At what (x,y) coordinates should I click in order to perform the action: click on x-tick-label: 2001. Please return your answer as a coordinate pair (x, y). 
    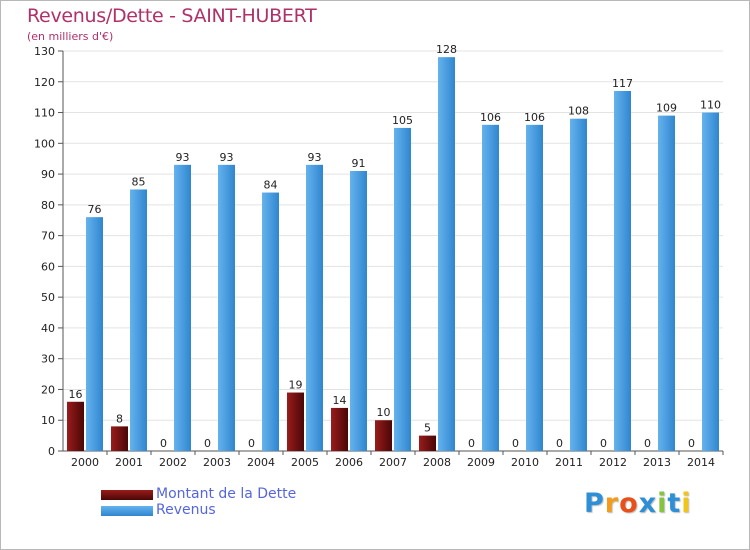
    Looking at the image, I should click on (129, 462).